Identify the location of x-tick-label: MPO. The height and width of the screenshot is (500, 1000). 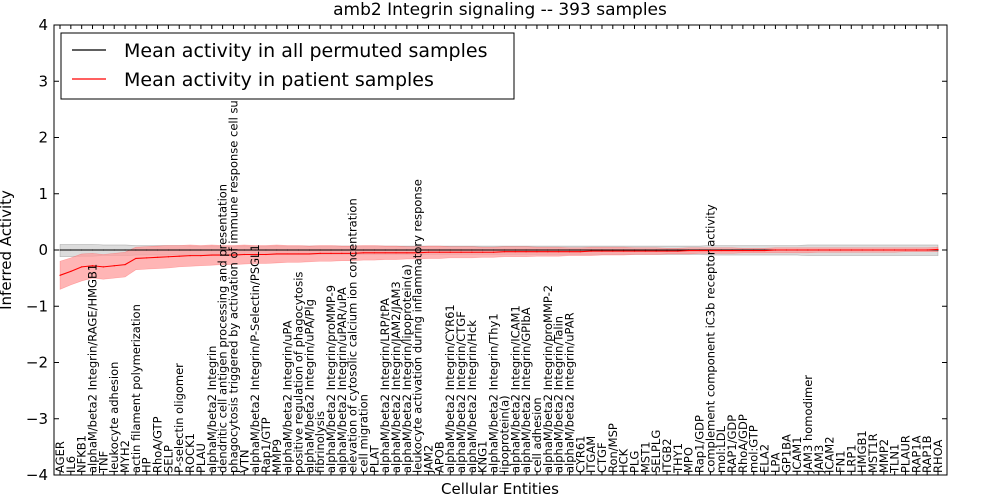
(689, 460).